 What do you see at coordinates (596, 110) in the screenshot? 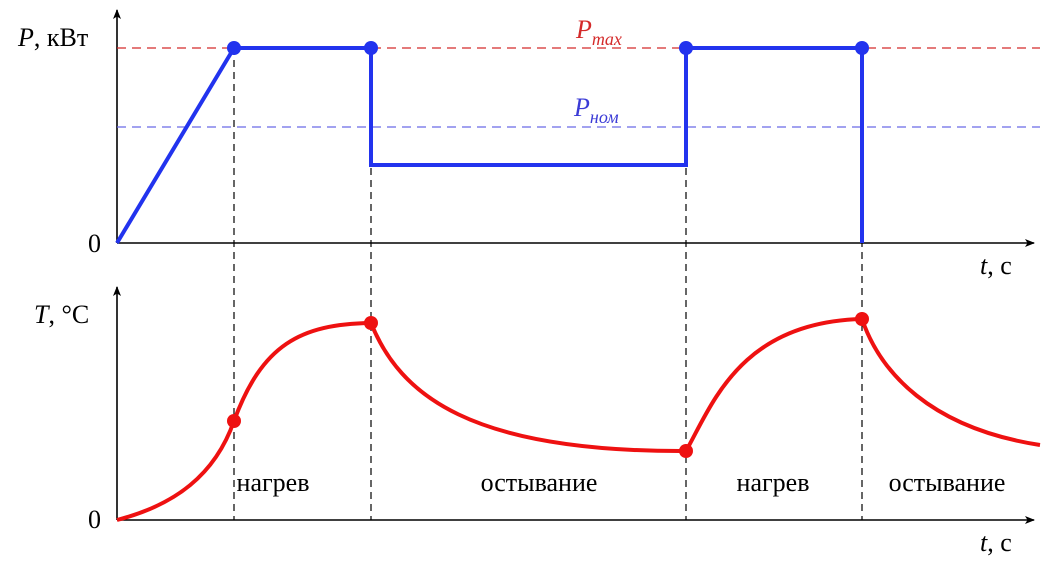
I see `pnom-label: Pном` at bounding box center [596, 110].